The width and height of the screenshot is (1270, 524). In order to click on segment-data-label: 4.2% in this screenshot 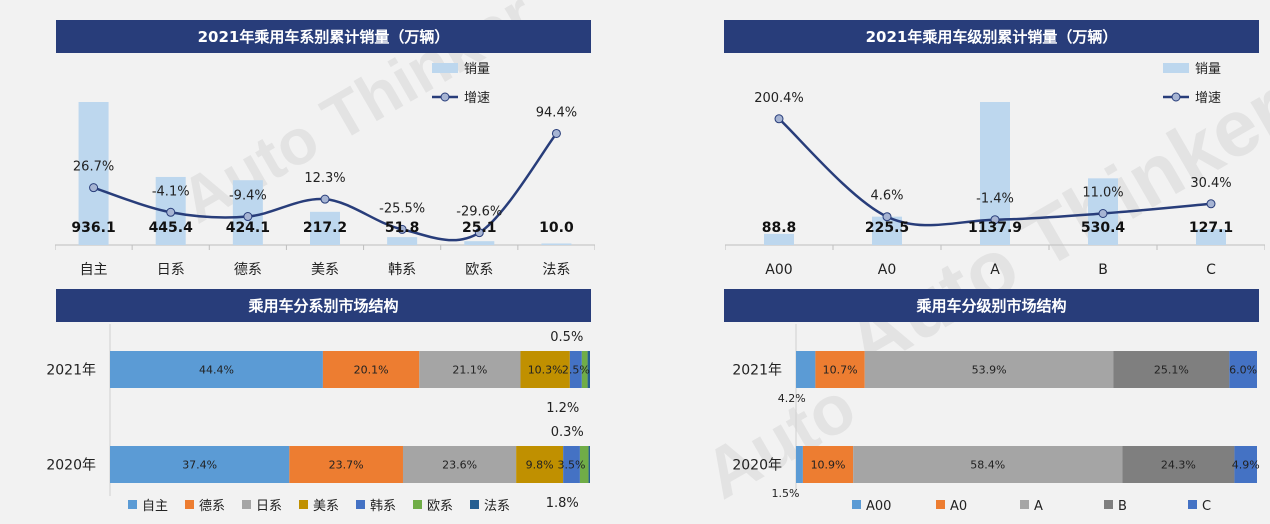, I will do `click(792, 398)`.